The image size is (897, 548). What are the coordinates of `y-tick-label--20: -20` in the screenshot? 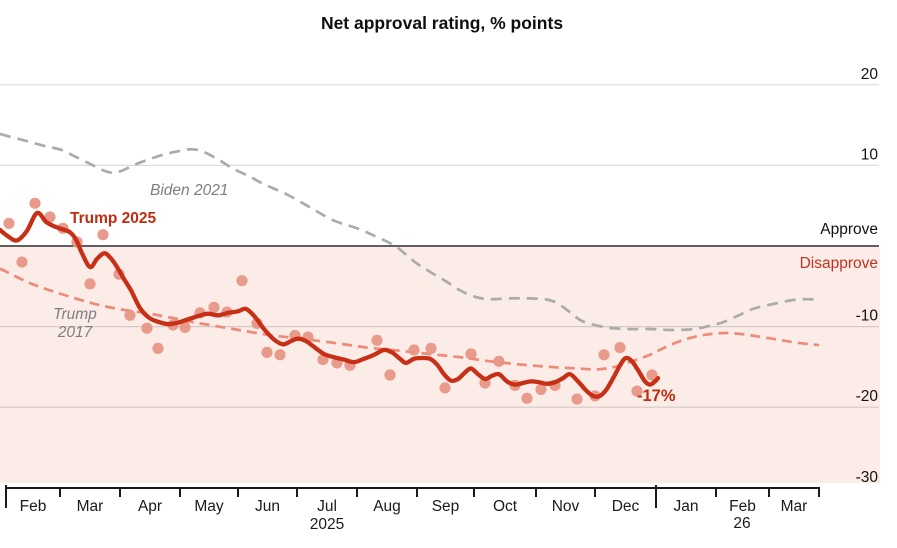 It's located at (867, 396).